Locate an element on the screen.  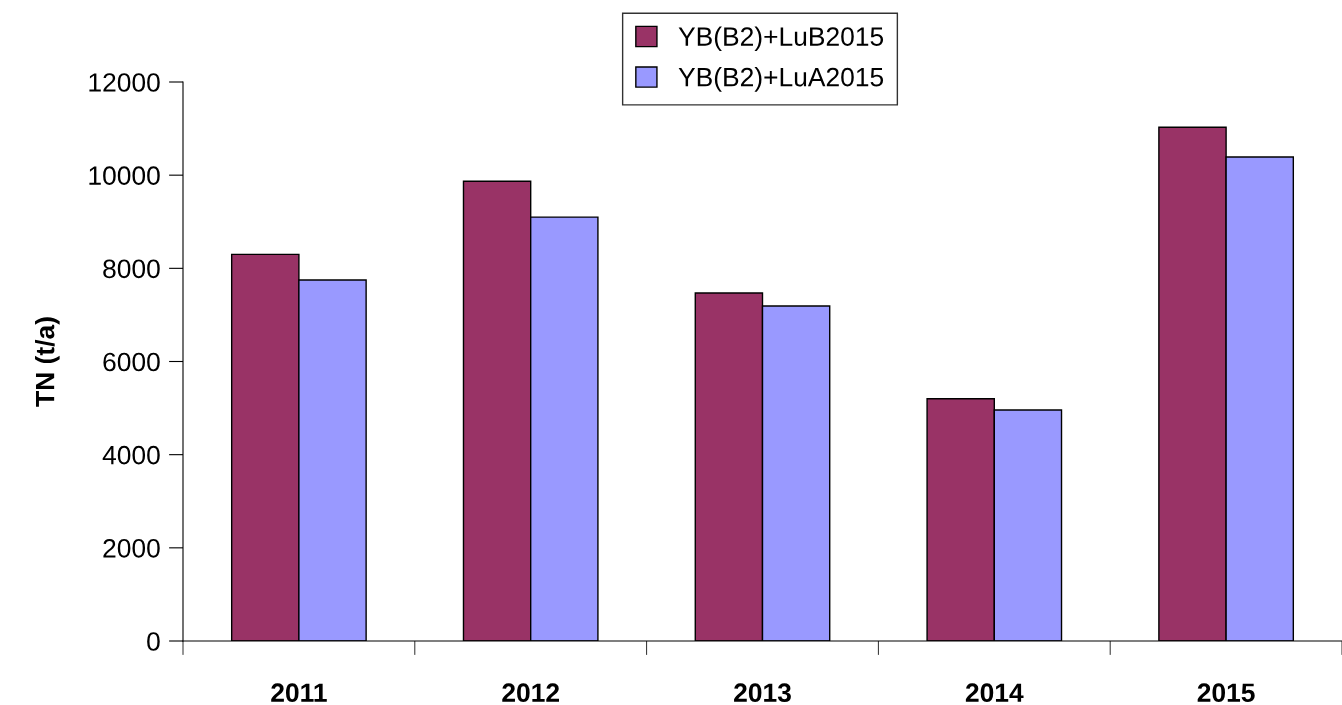
x-tick-label: 2013 is located at coordinates (762, 693).